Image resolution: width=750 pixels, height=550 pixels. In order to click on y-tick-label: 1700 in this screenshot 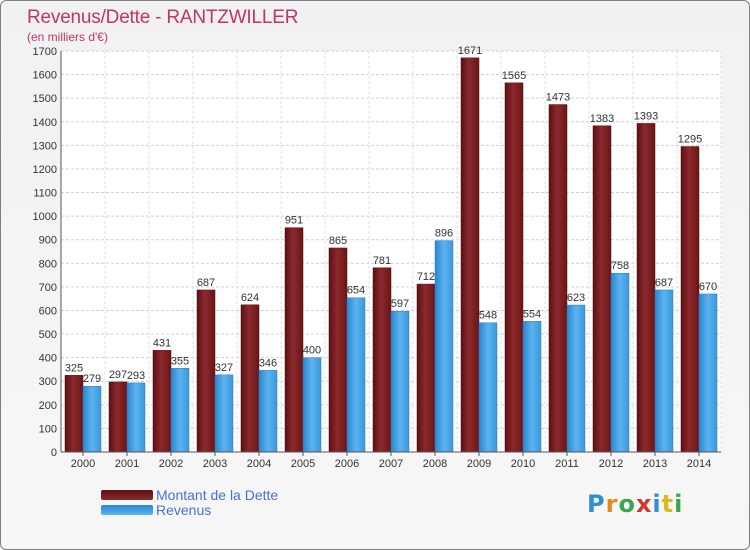, I will do `click(45, 52)`.